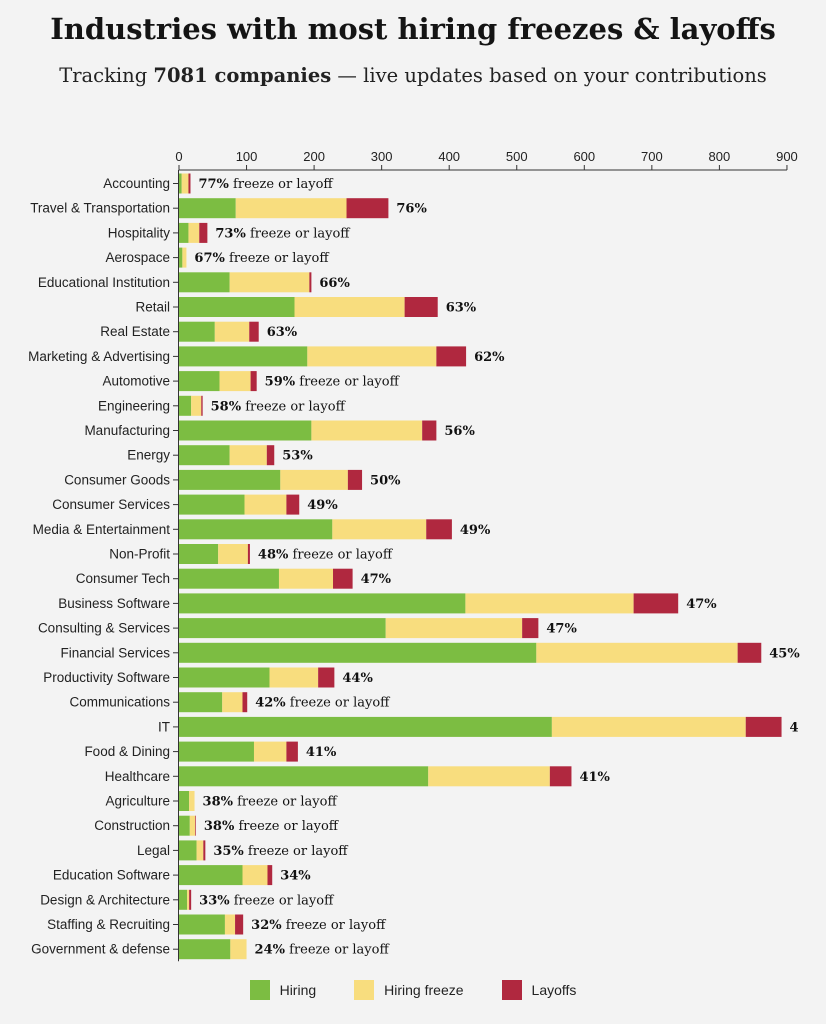  What do you see at coordinates (205, 949) in the screenshot?
I see `bar-hiring-government-and-defense` at bounding box center [205, 949].